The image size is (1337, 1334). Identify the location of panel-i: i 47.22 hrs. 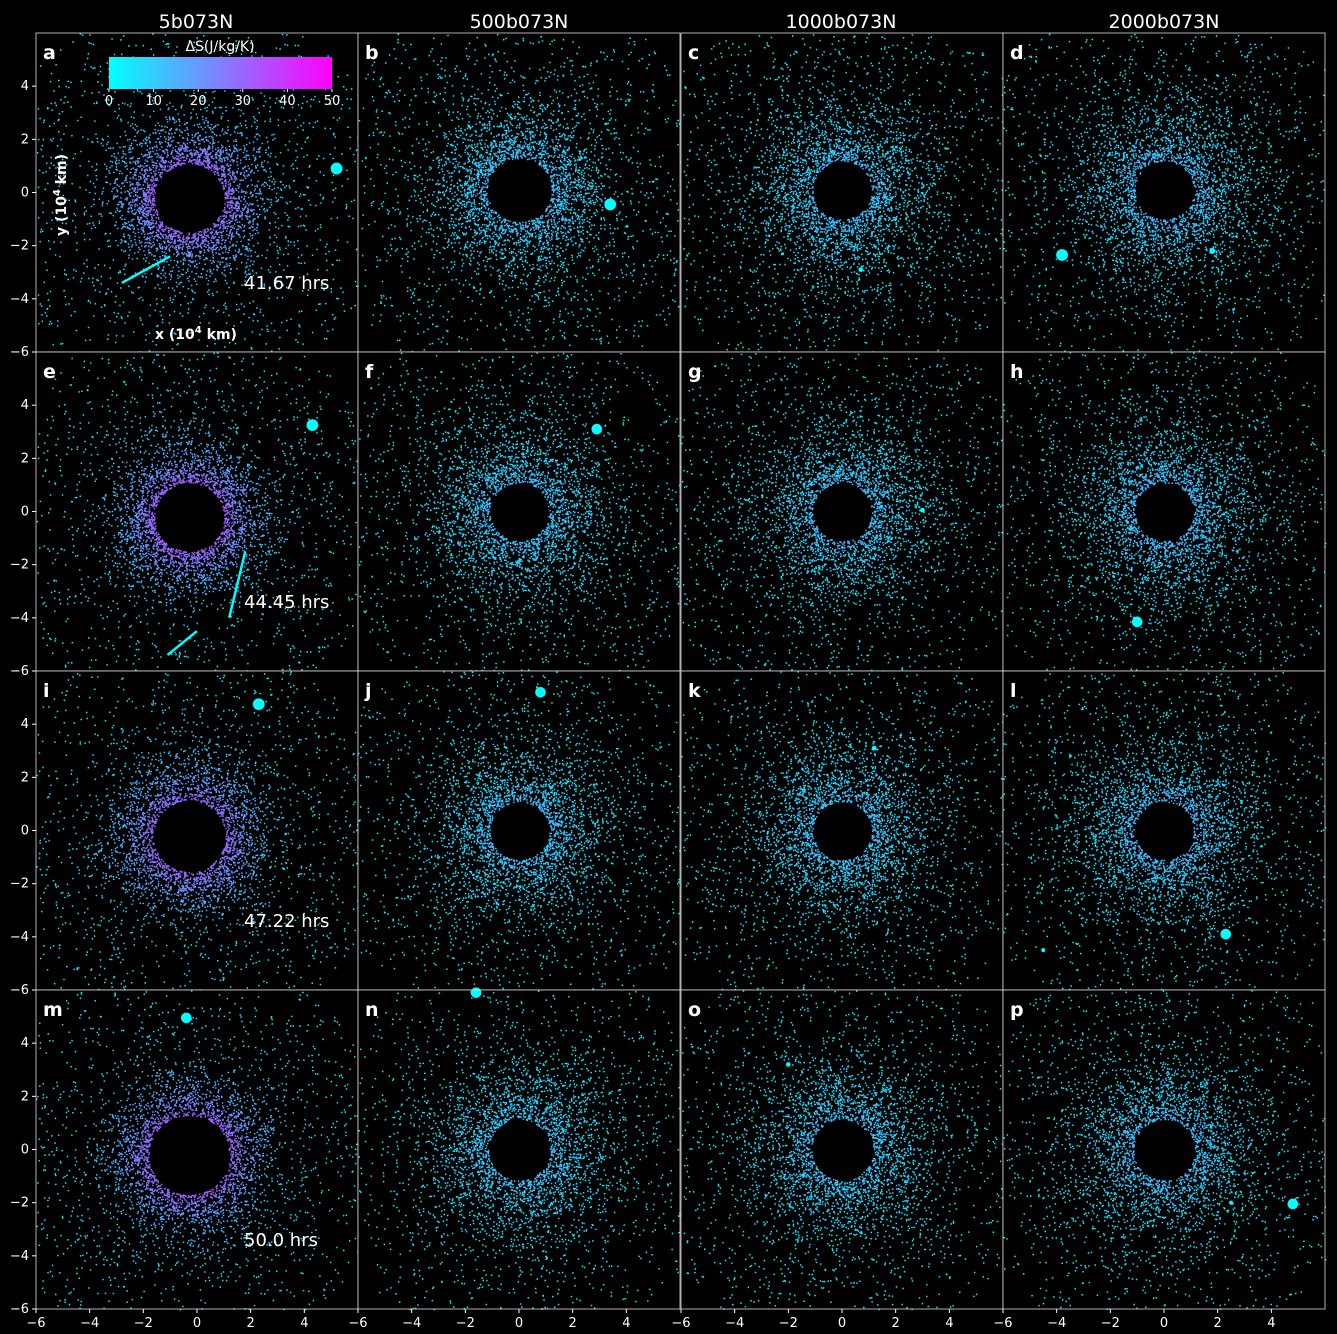
(197, 830).